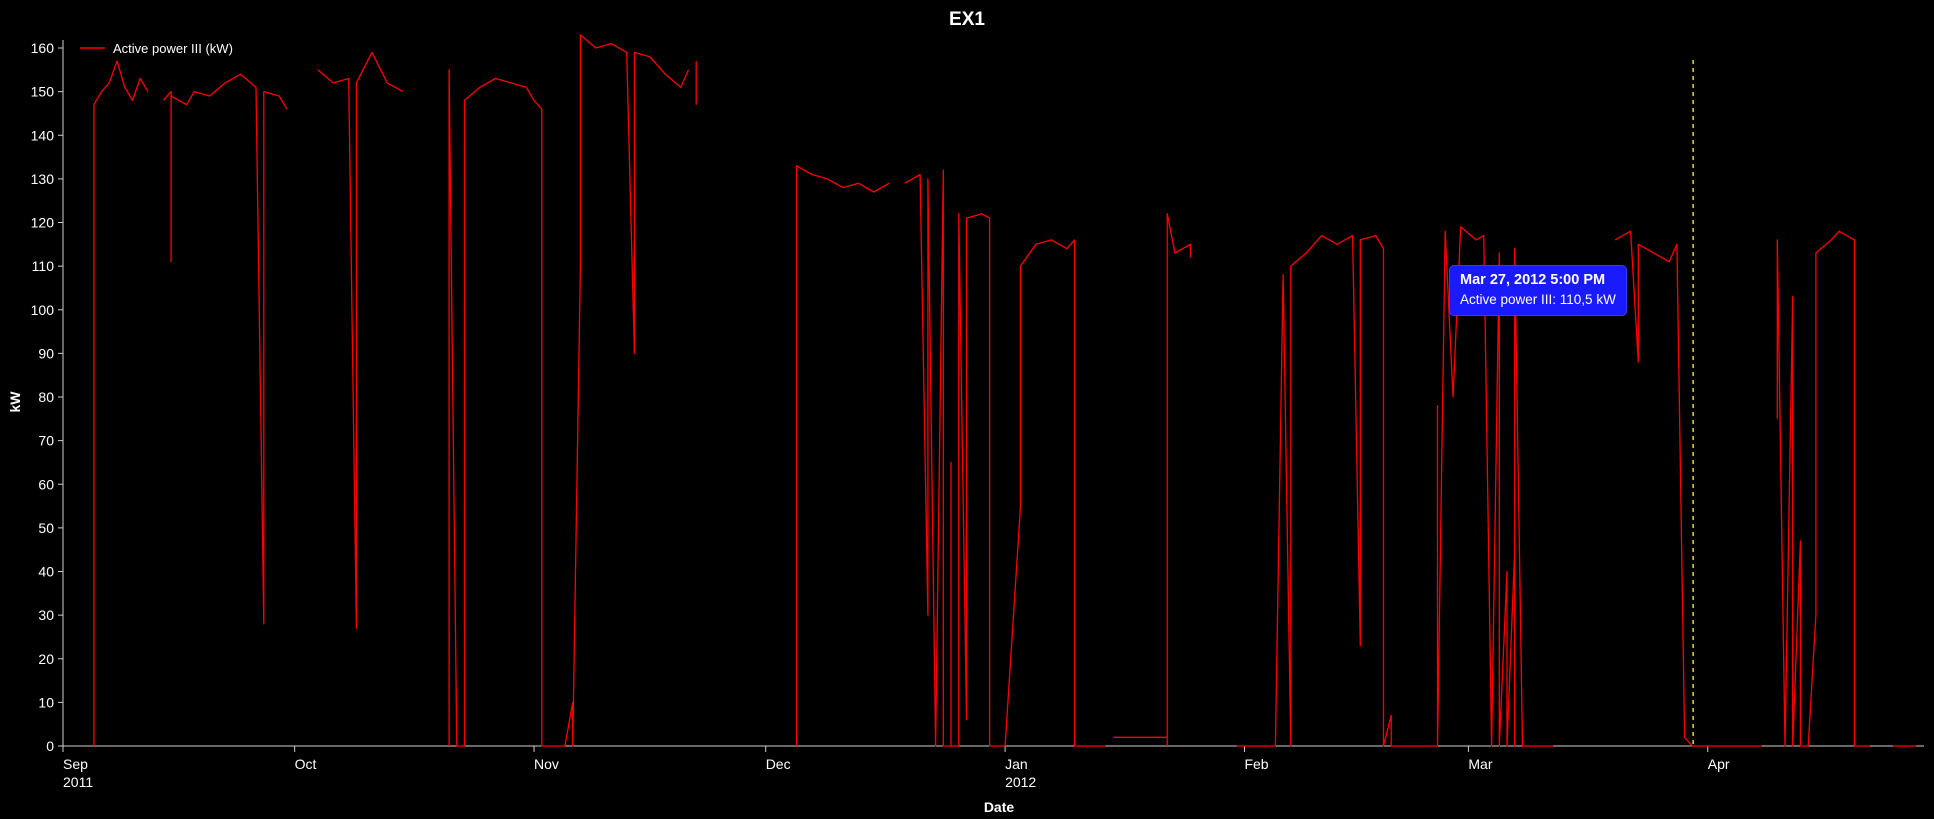 Image resolution: width=1934 pixels, height=819 pixels. I want to click on y-tick-label: 0, so click(50, 746).